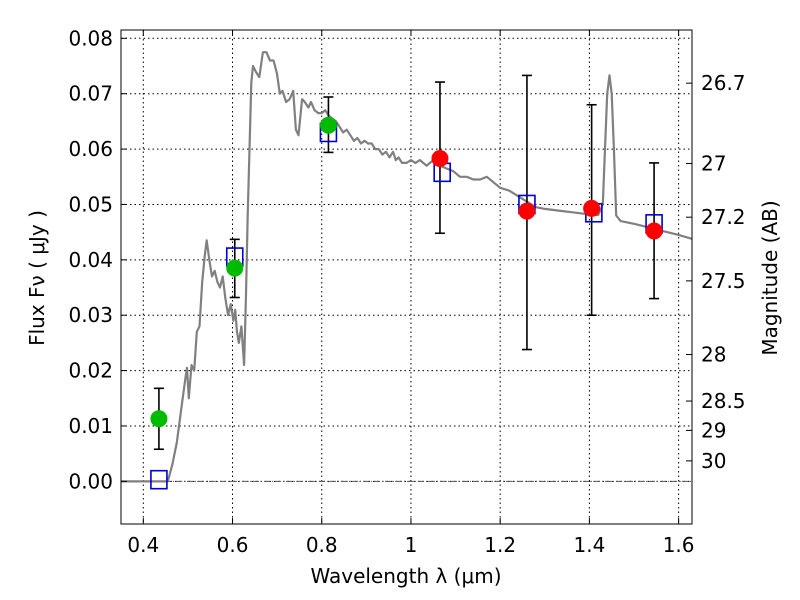 This screenshot has height=600, width=800. I want to click on y-tick-label: 0.05, so click(90, 204).